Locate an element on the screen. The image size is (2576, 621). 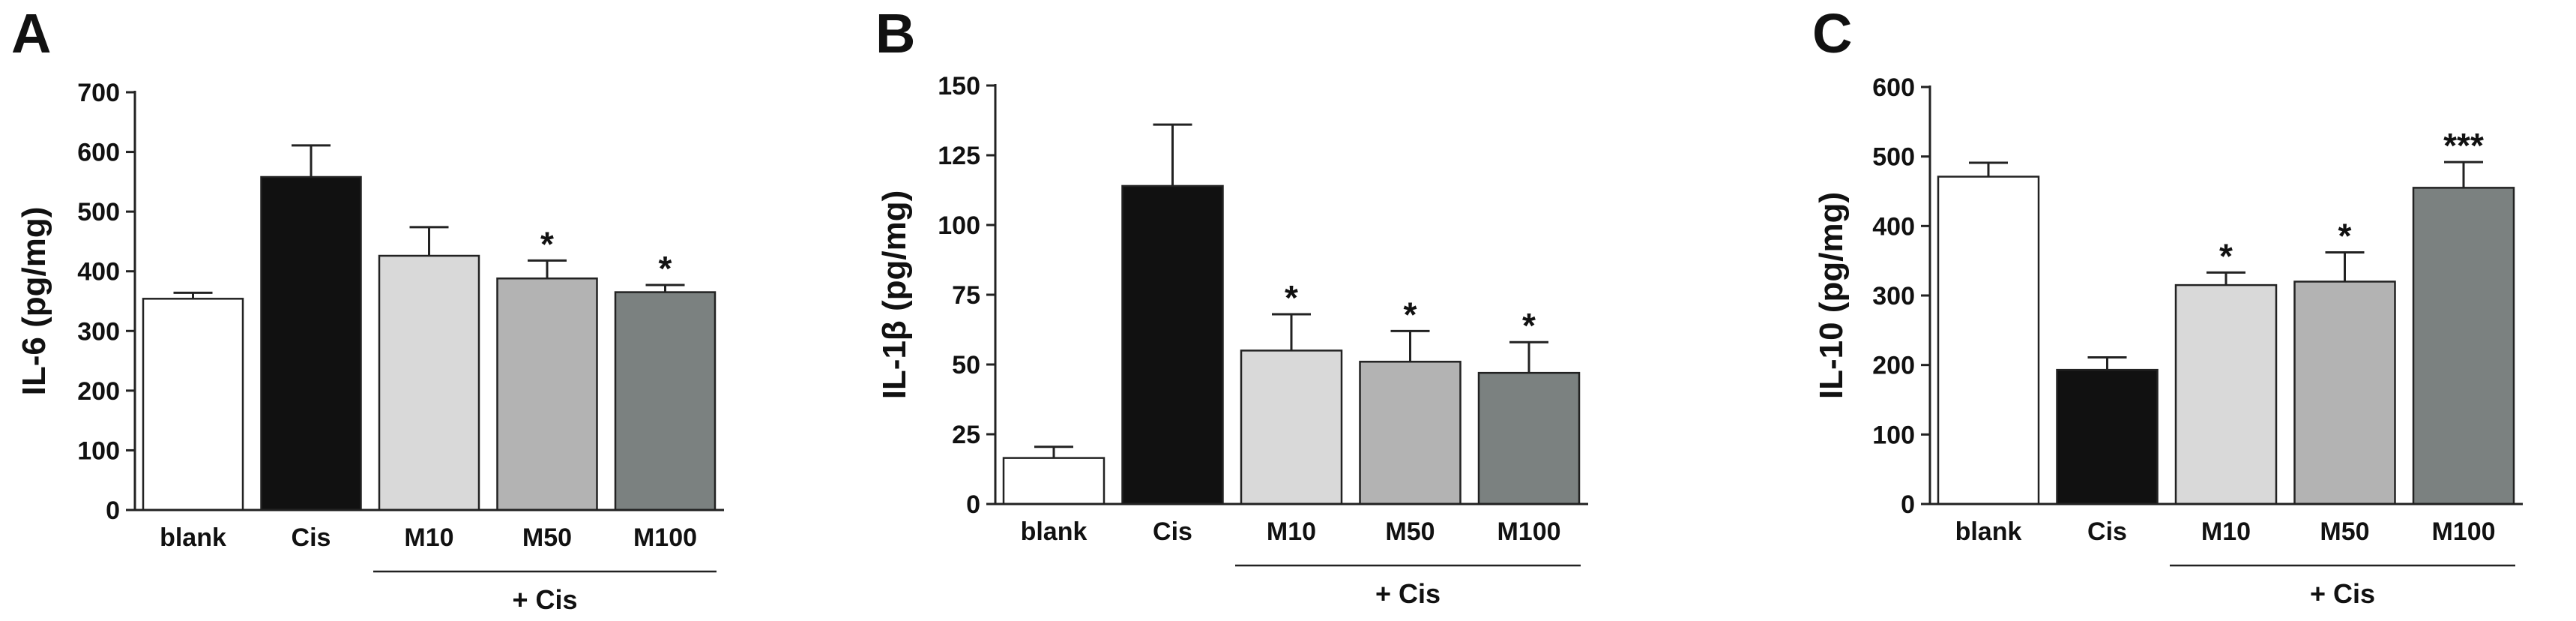
y-tick-label: 50 is located at coordinates (966, 365).